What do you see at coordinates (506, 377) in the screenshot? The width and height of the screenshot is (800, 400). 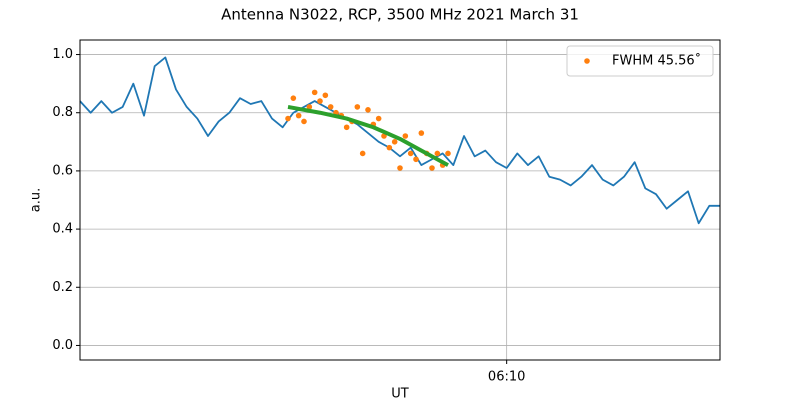 I see `x-tick-label: 06:10` at bounding box center [506, 377].